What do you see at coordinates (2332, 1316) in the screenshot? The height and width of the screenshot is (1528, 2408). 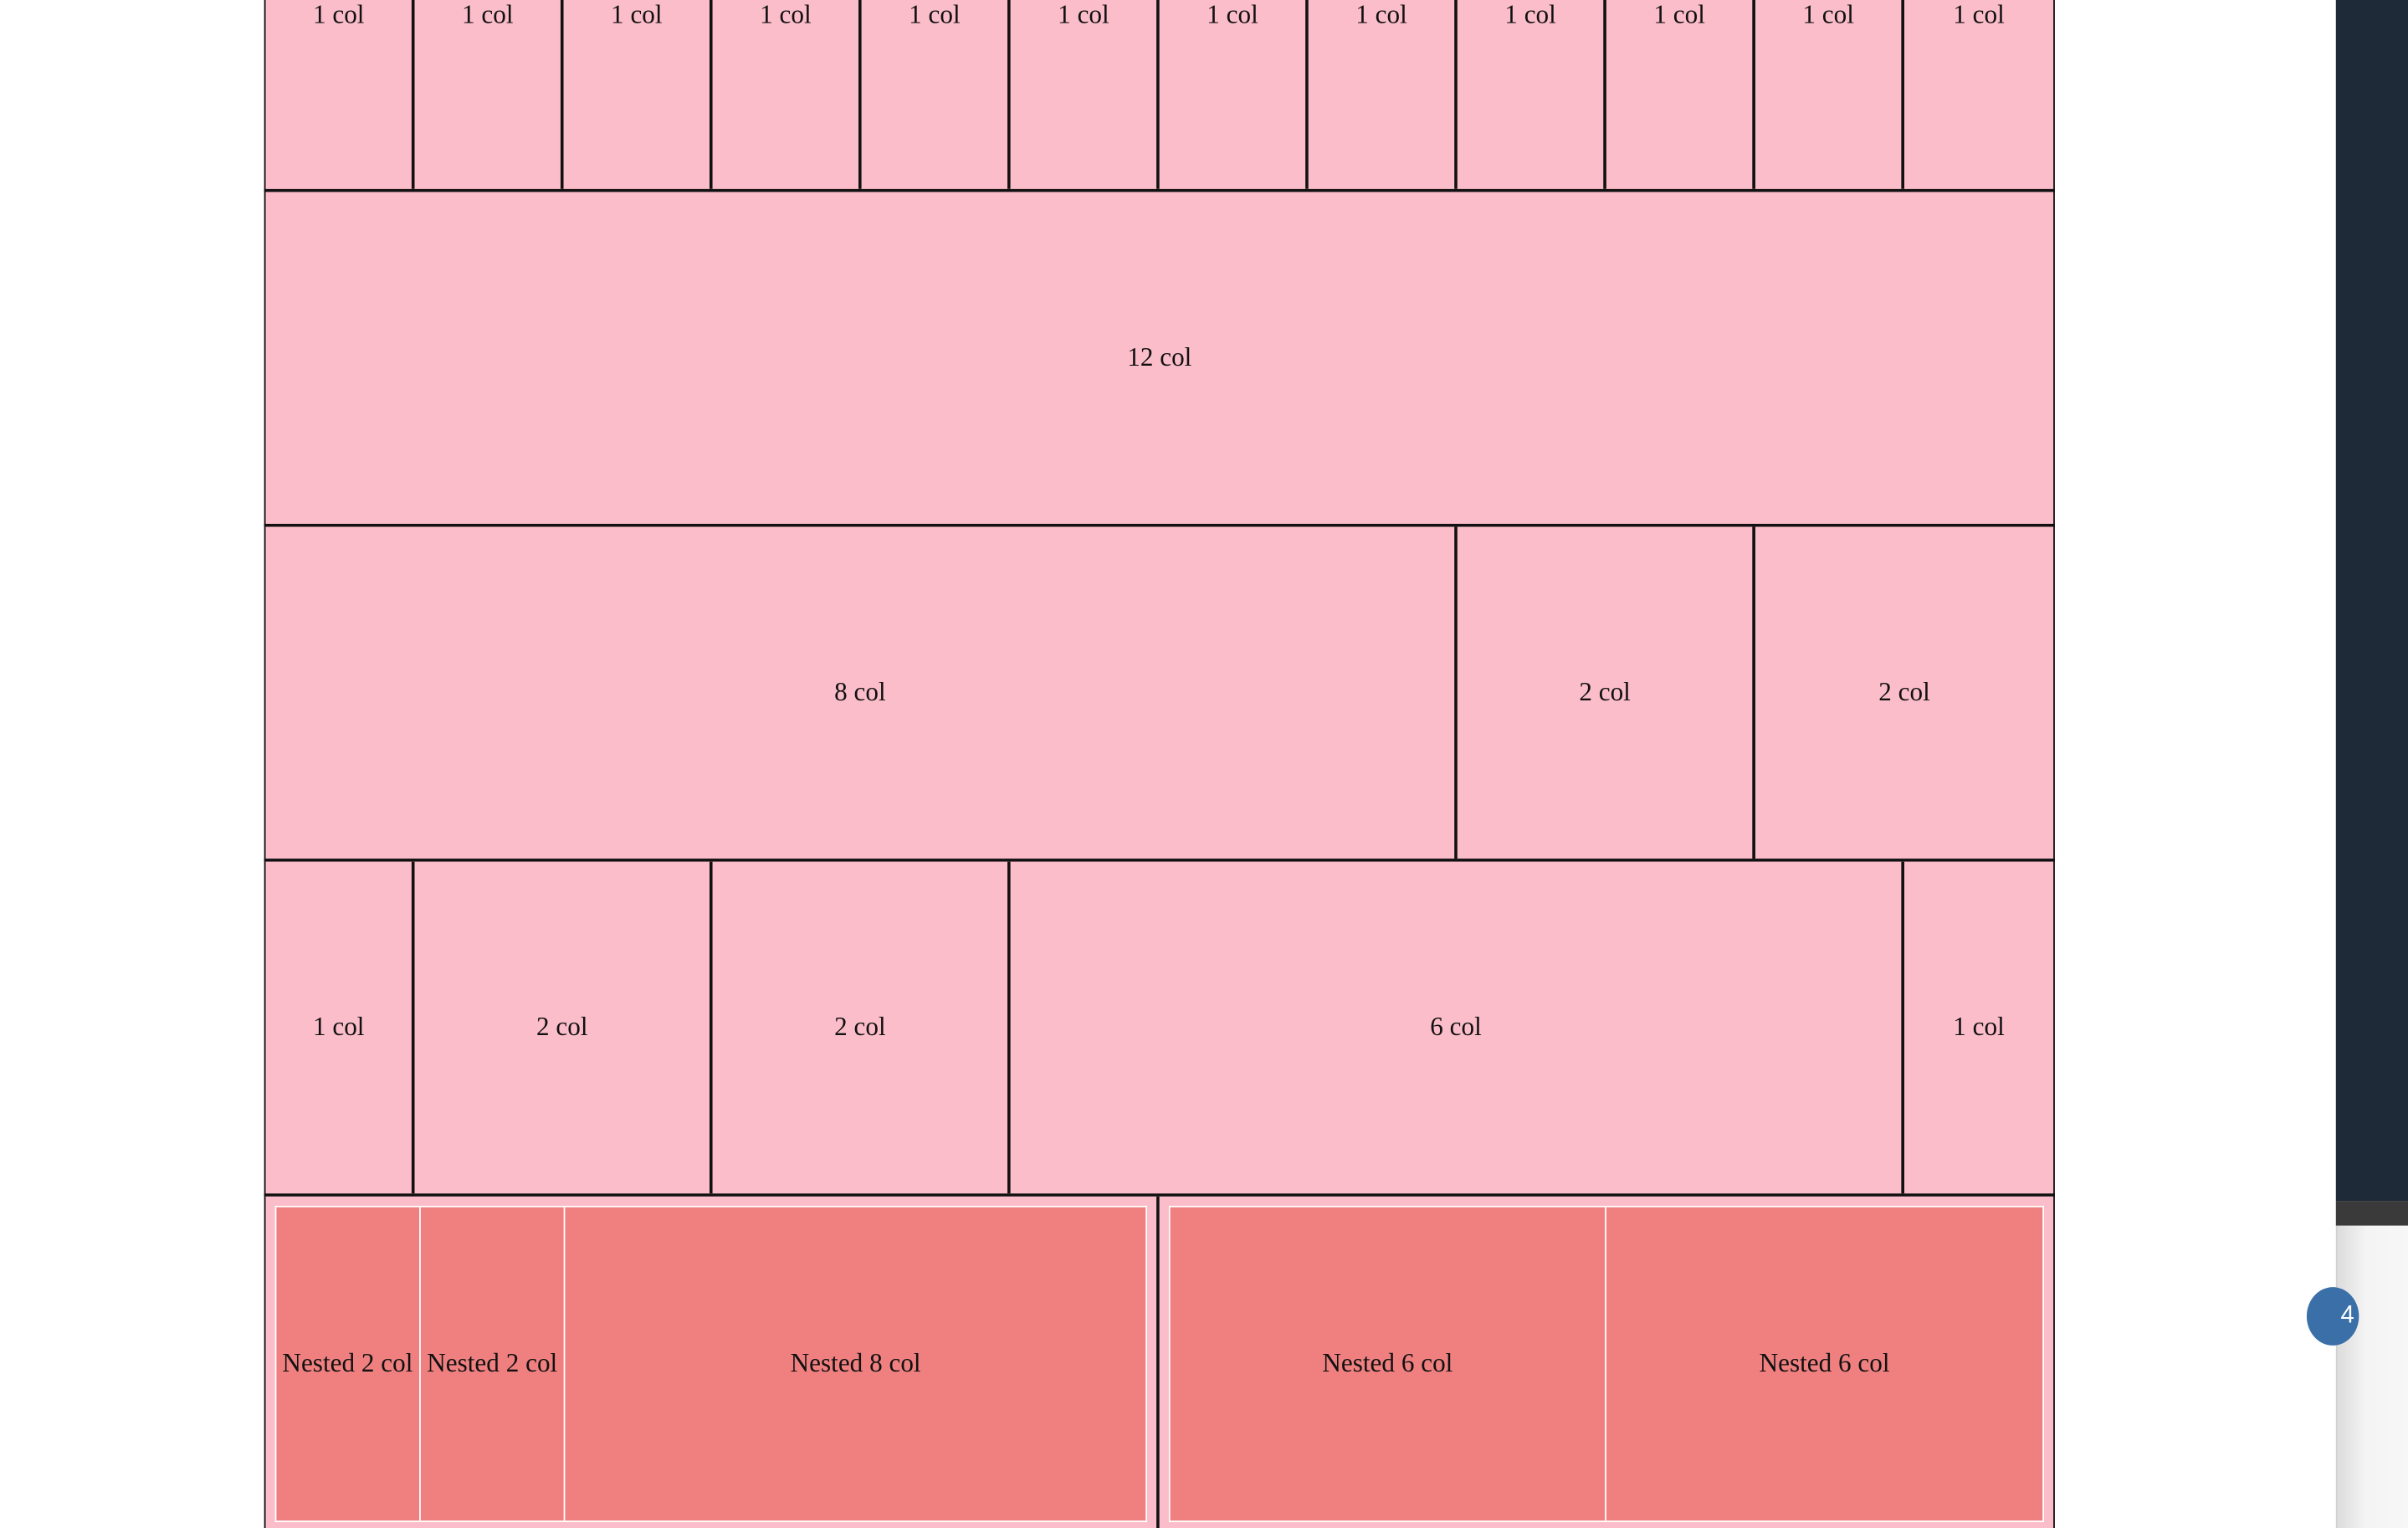 I see `notification-badge: 4` at bounding box center [2332, 1316].